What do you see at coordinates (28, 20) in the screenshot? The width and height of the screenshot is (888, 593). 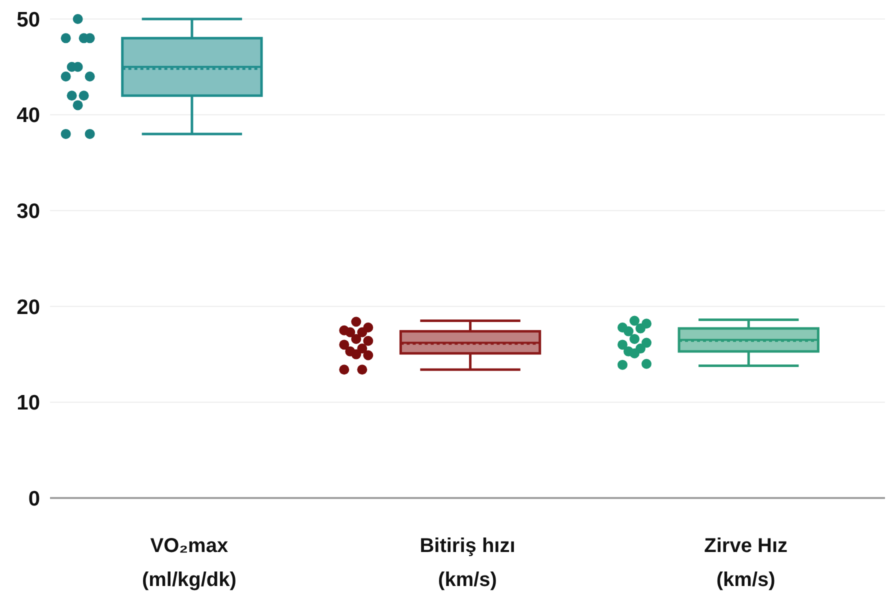 I see `y-tick-label: 50` at bounding box center [28, 20].